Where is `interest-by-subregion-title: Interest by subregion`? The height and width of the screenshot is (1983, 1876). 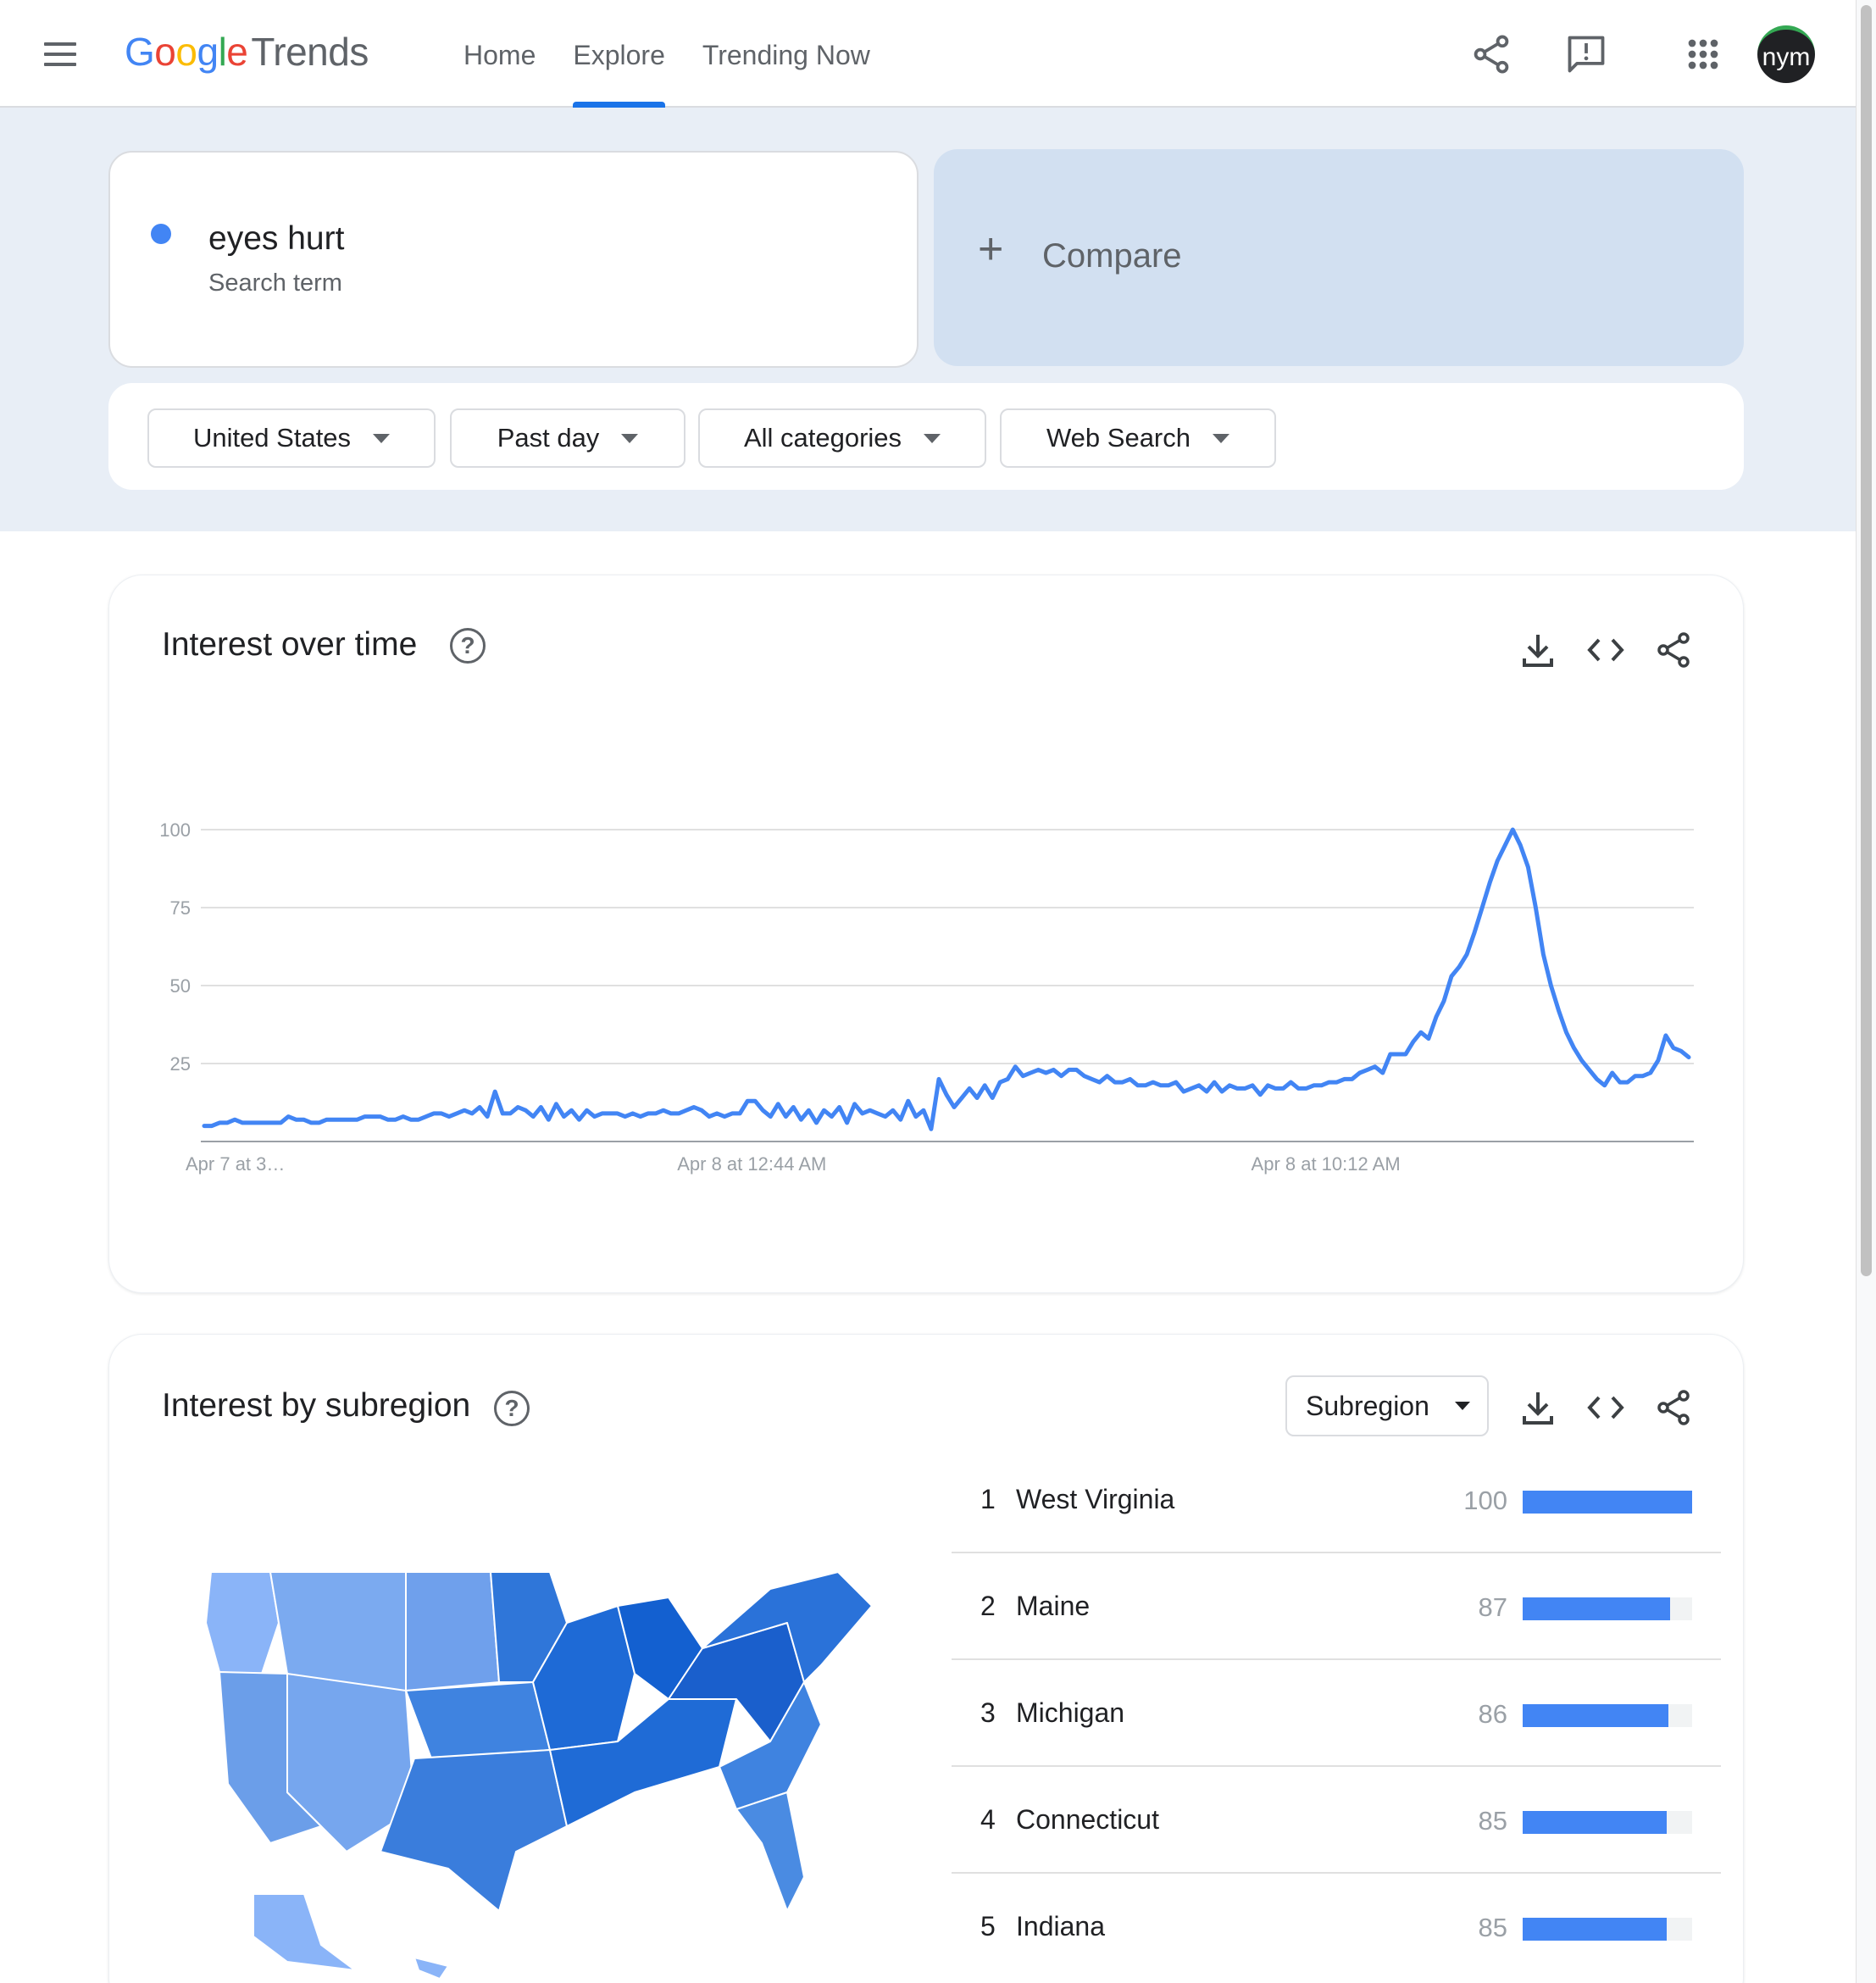 interest-by-subregion-title: Interest by subregion is located at coordinates (316, 1405).